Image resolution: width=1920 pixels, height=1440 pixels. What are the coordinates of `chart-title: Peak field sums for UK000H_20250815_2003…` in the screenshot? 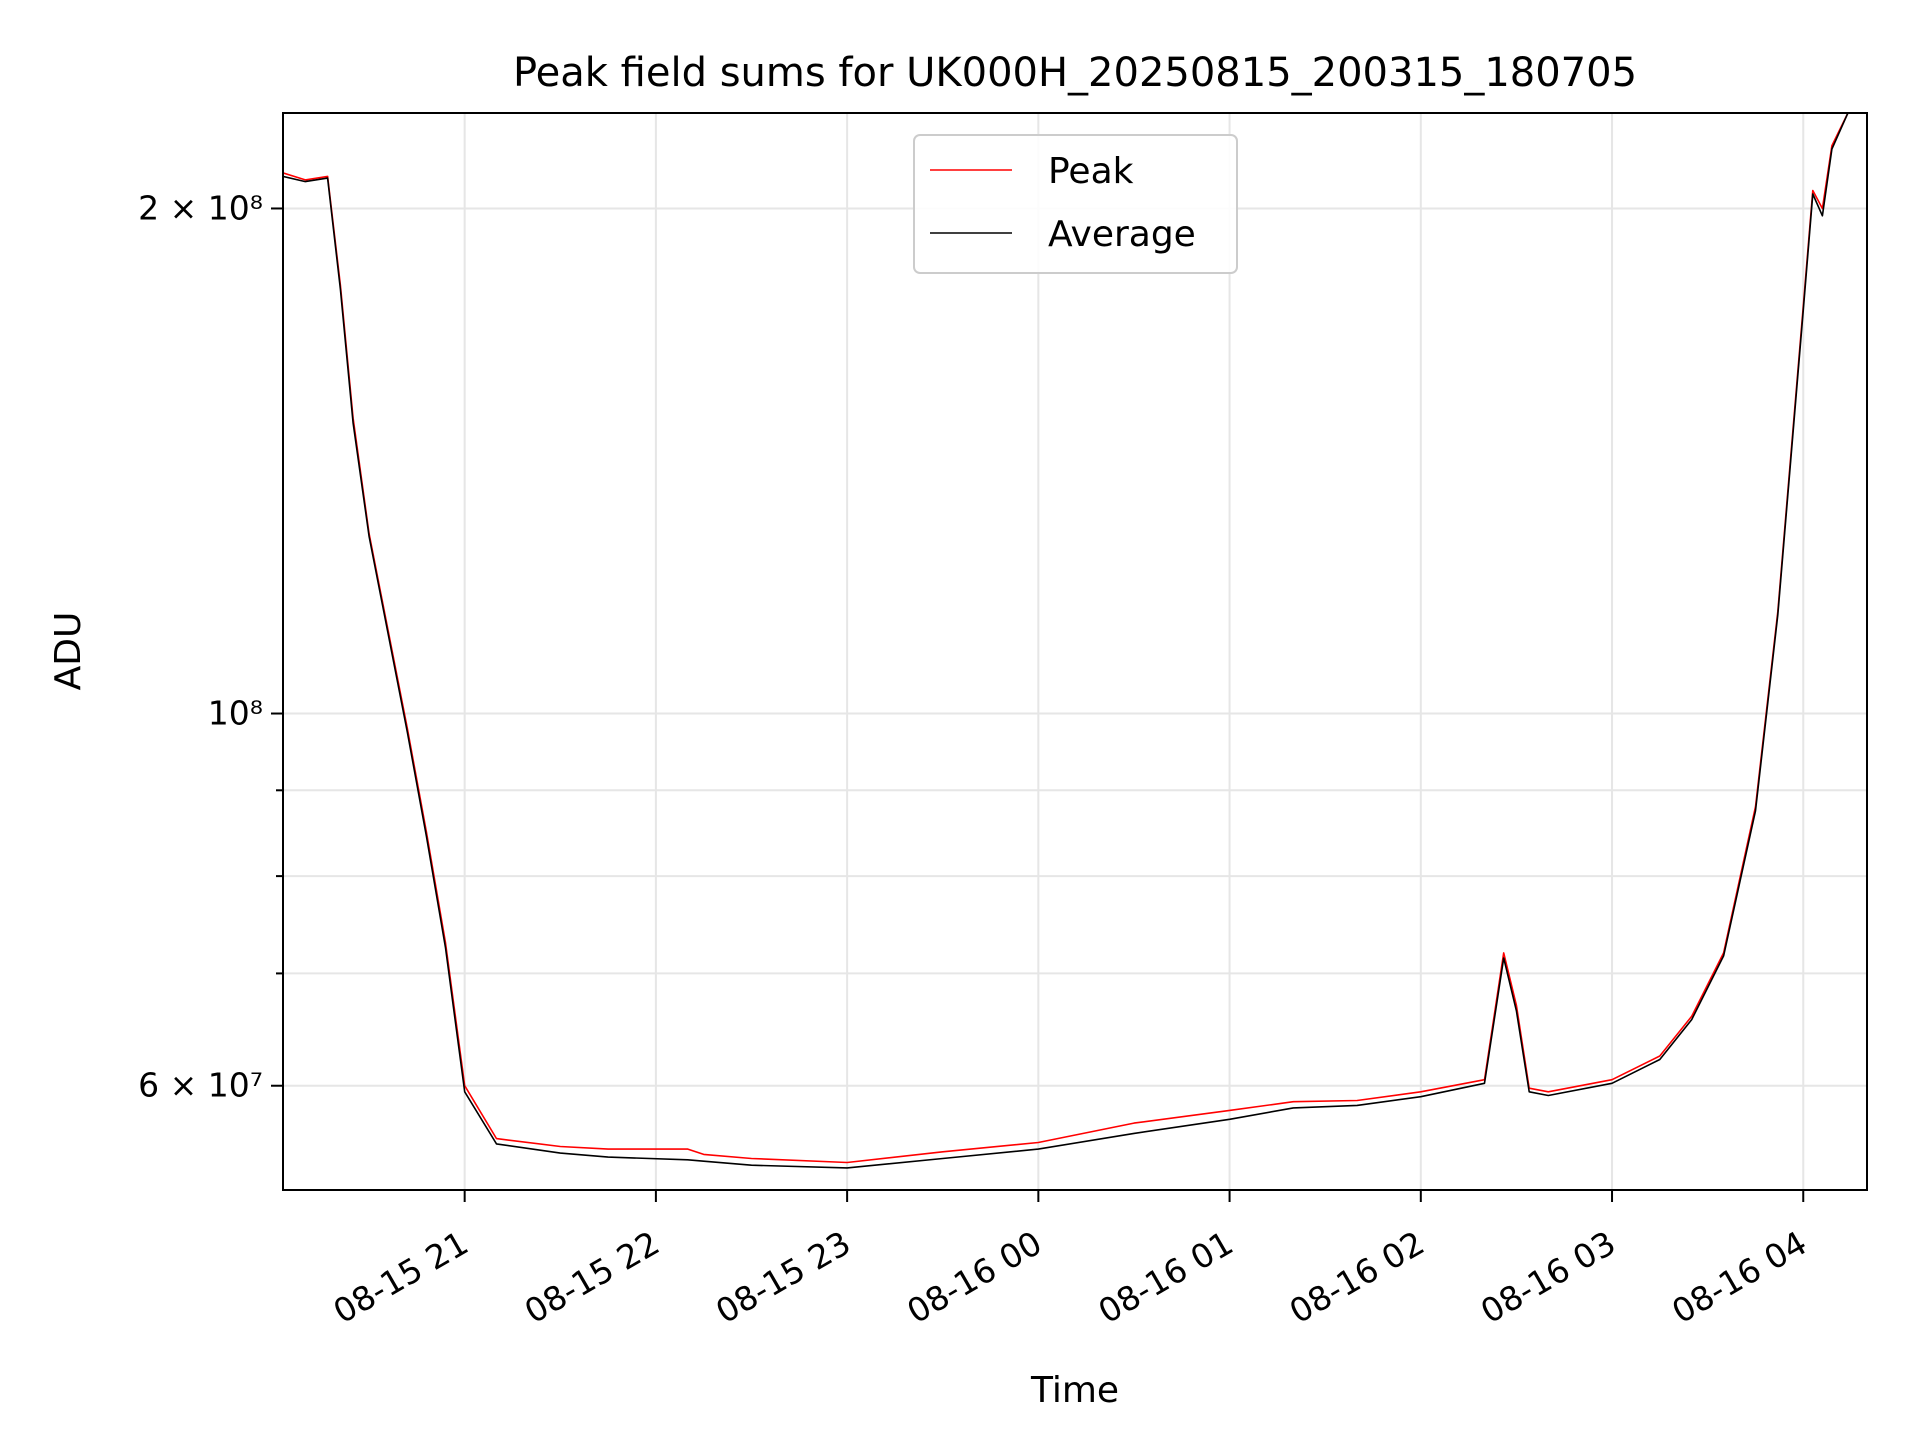 It's located at (1075, 73).